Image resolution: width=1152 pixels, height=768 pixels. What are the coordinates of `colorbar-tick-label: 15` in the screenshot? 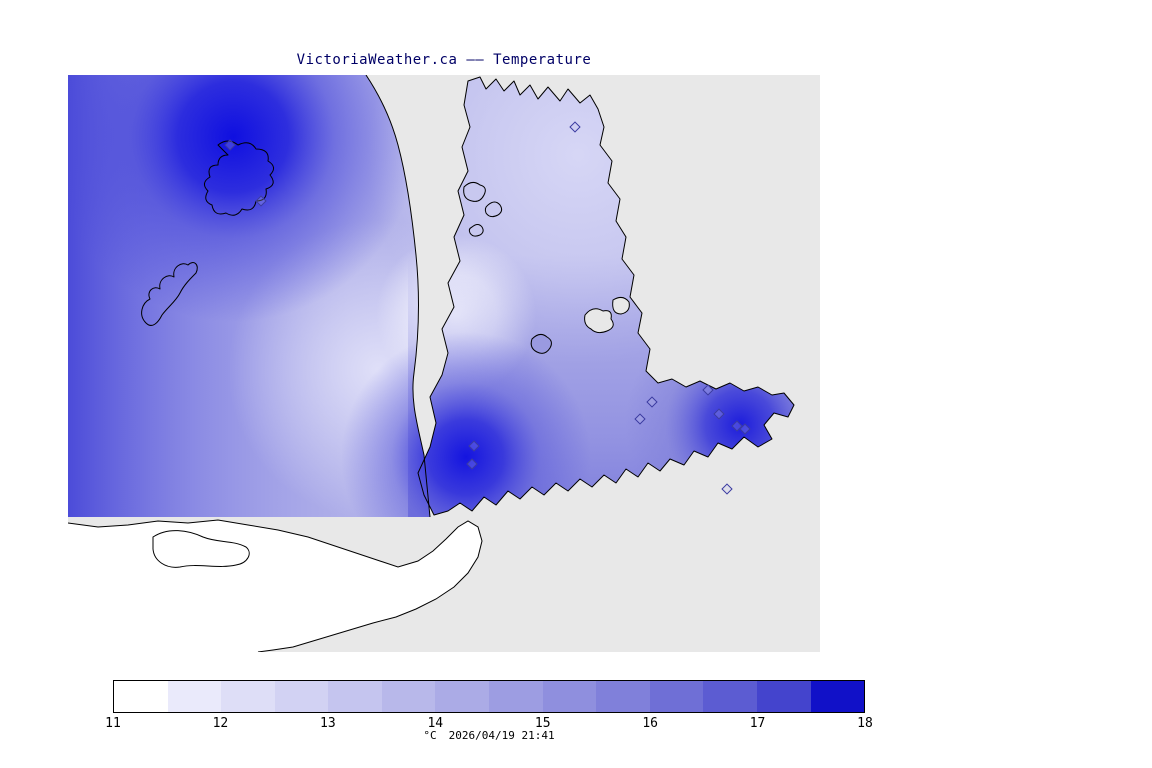 It's located at (542, 723).